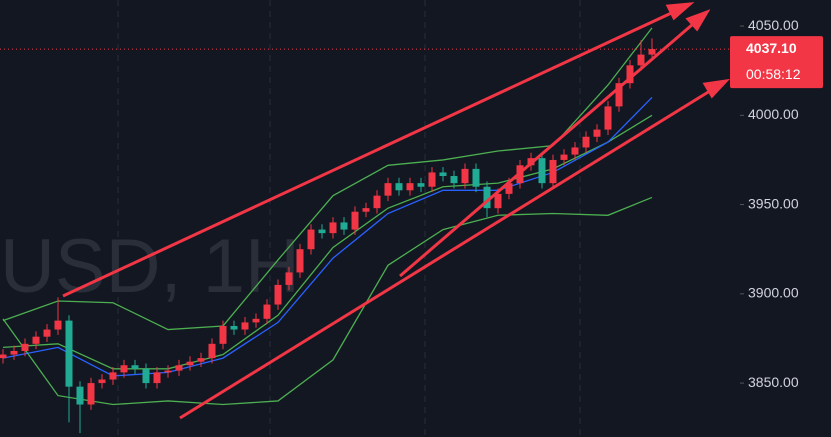 The image size is (831, 437). Describe the element at coordinates (773, 203) in the screenshot. I see `y-tick-label: 3950.00` at that location.